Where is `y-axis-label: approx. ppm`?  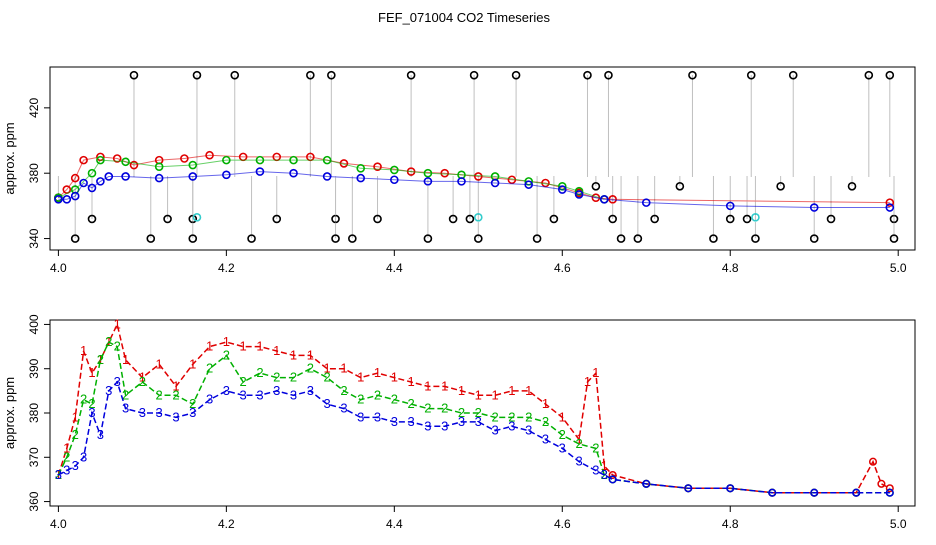
y-axis-label: approx. ppm is located at coordinates (9, 413).